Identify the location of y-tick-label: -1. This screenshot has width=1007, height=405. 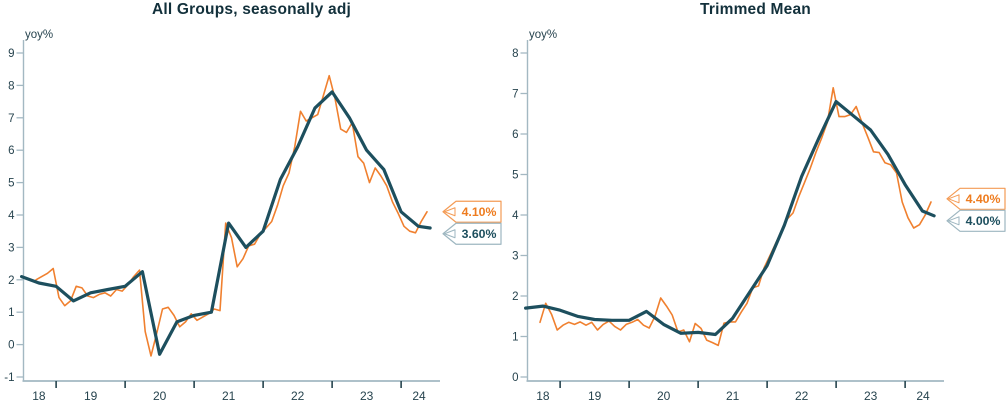
(9, 378).